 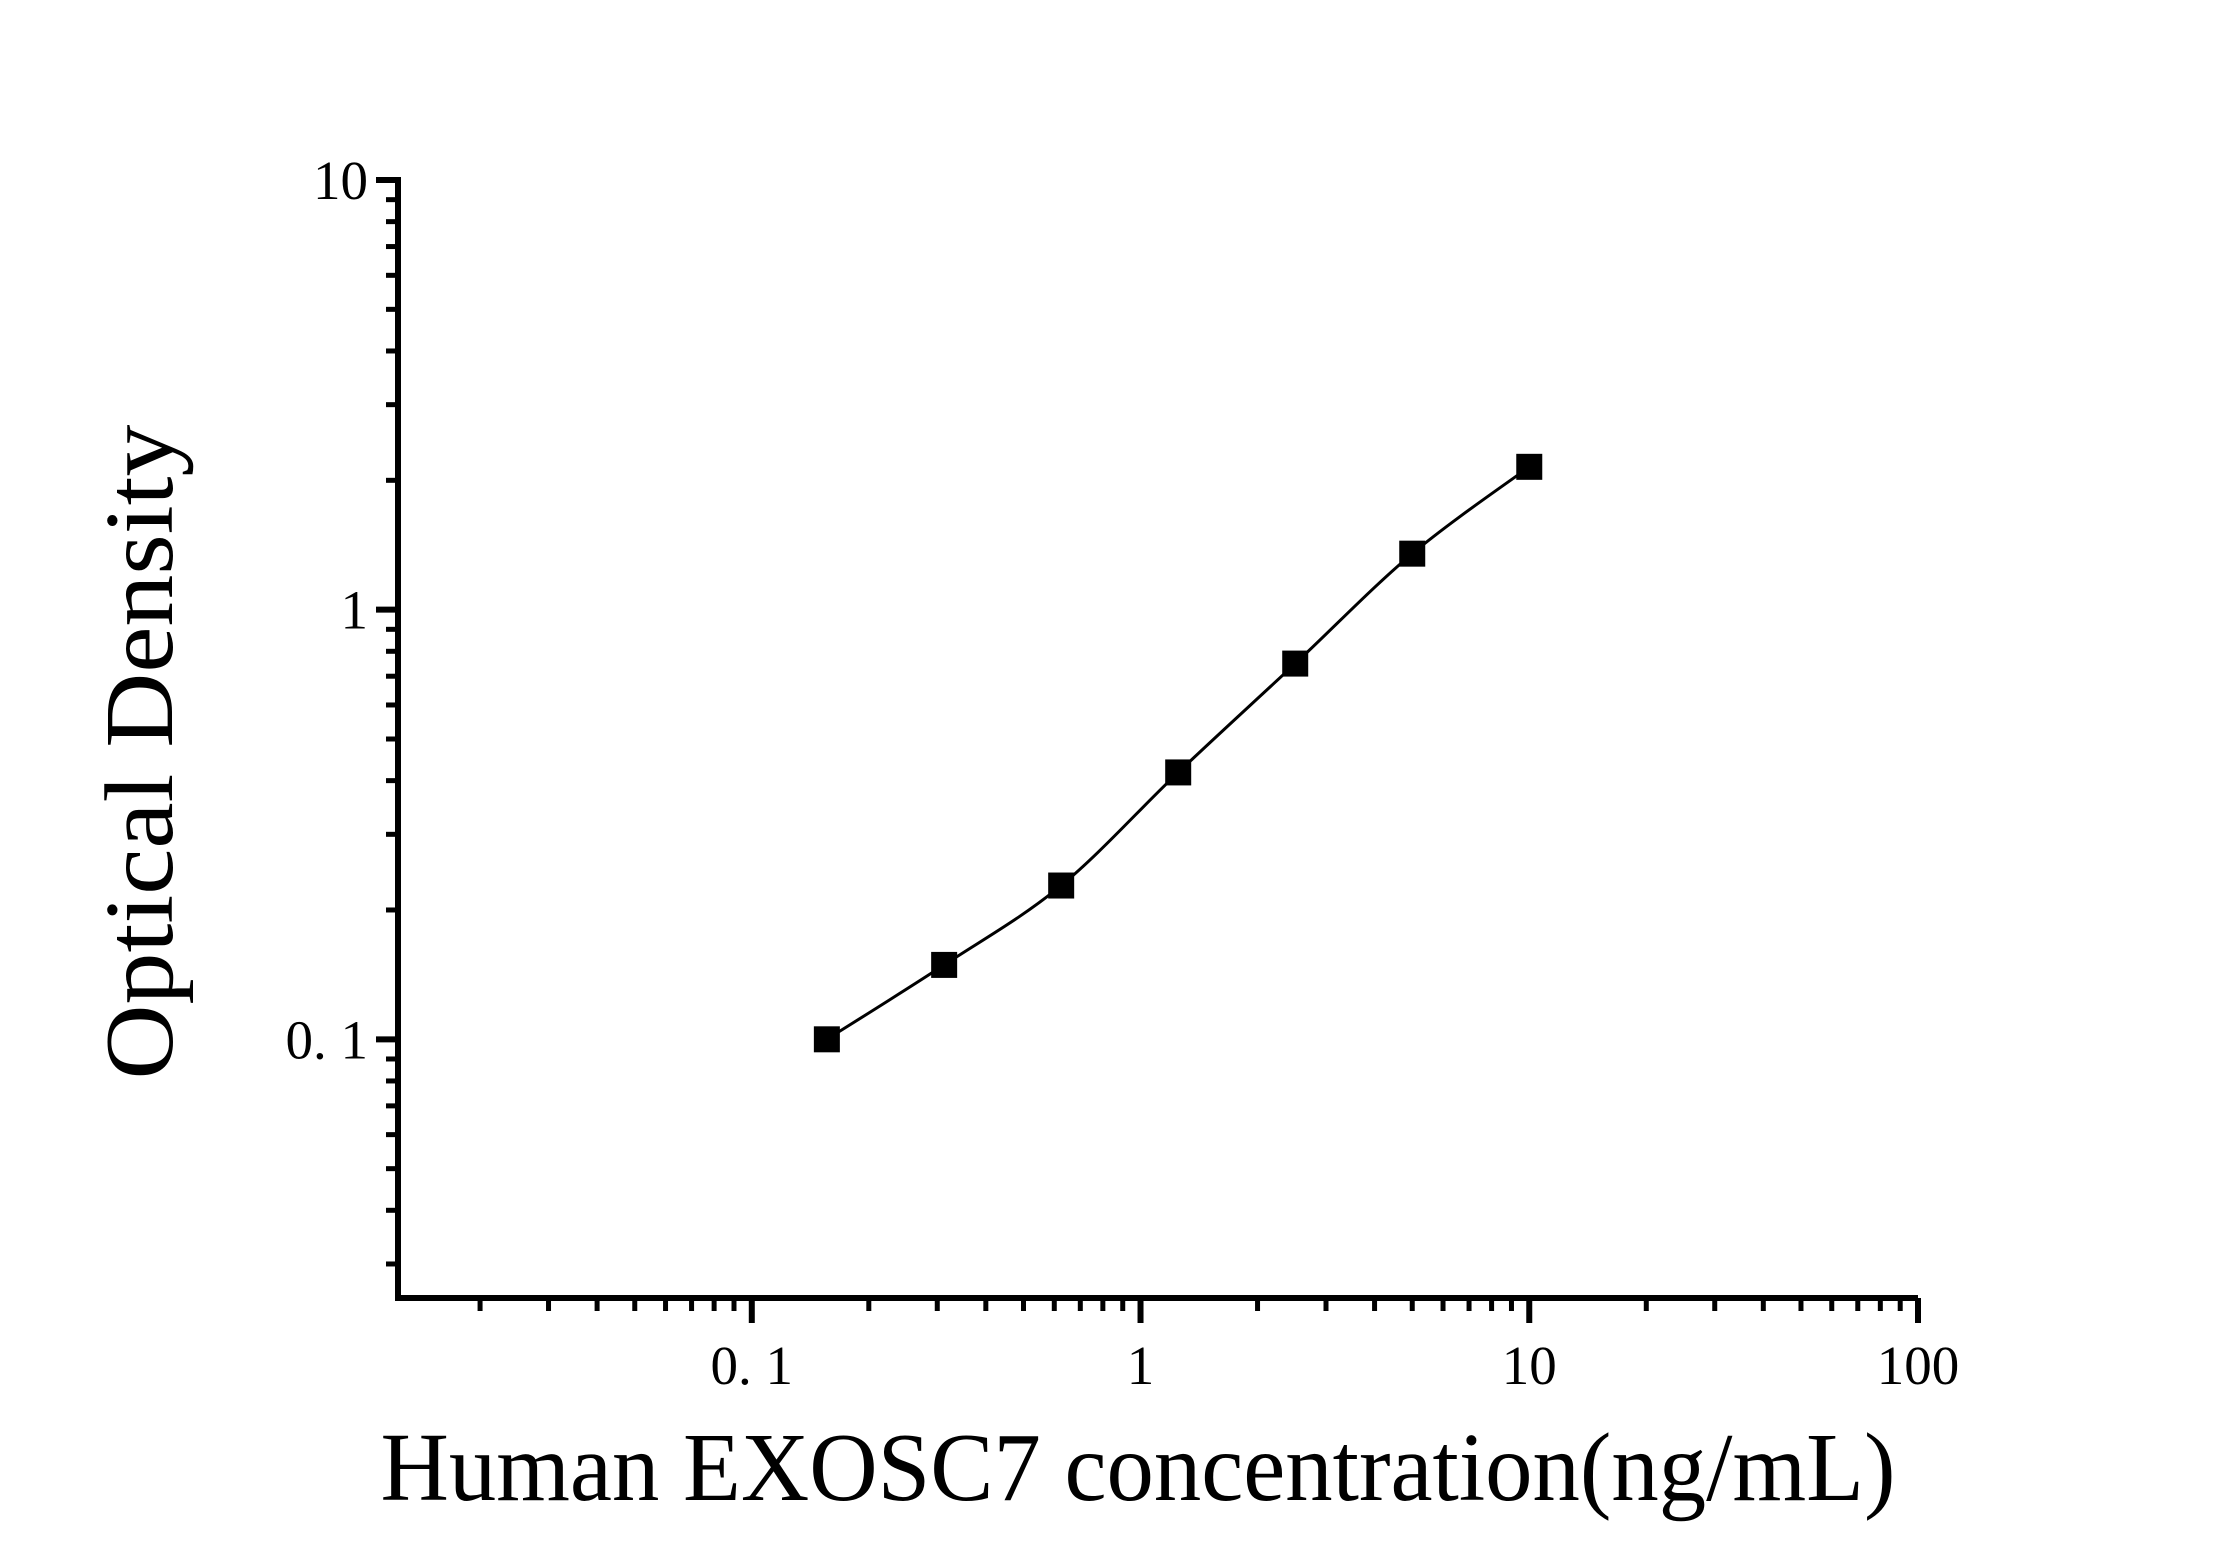 What do you see at coordinates (1918, 1365) in the screenshot?
I see `x-tick-label: 100` at bounding box center [1918, 1365].